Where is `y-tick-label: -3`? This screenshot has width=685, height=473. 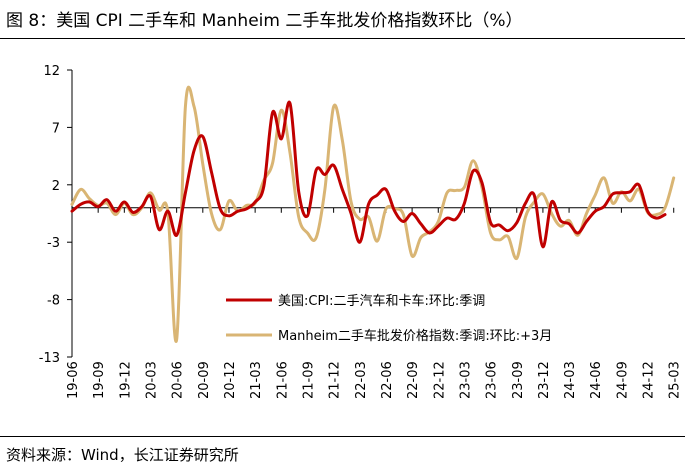
y-tick-label: -3 is located at coordinates (53, 243).